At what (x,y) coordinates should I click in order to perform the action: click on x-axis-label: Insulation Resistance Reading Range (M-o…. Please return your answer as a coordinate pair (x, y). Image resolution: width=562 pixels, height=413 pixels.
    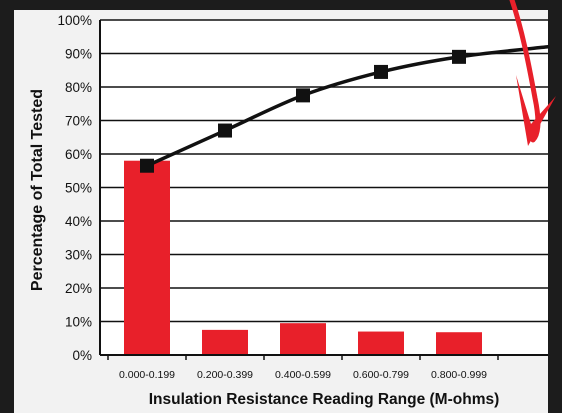
    Looking at the image, I should click on (324, 399).